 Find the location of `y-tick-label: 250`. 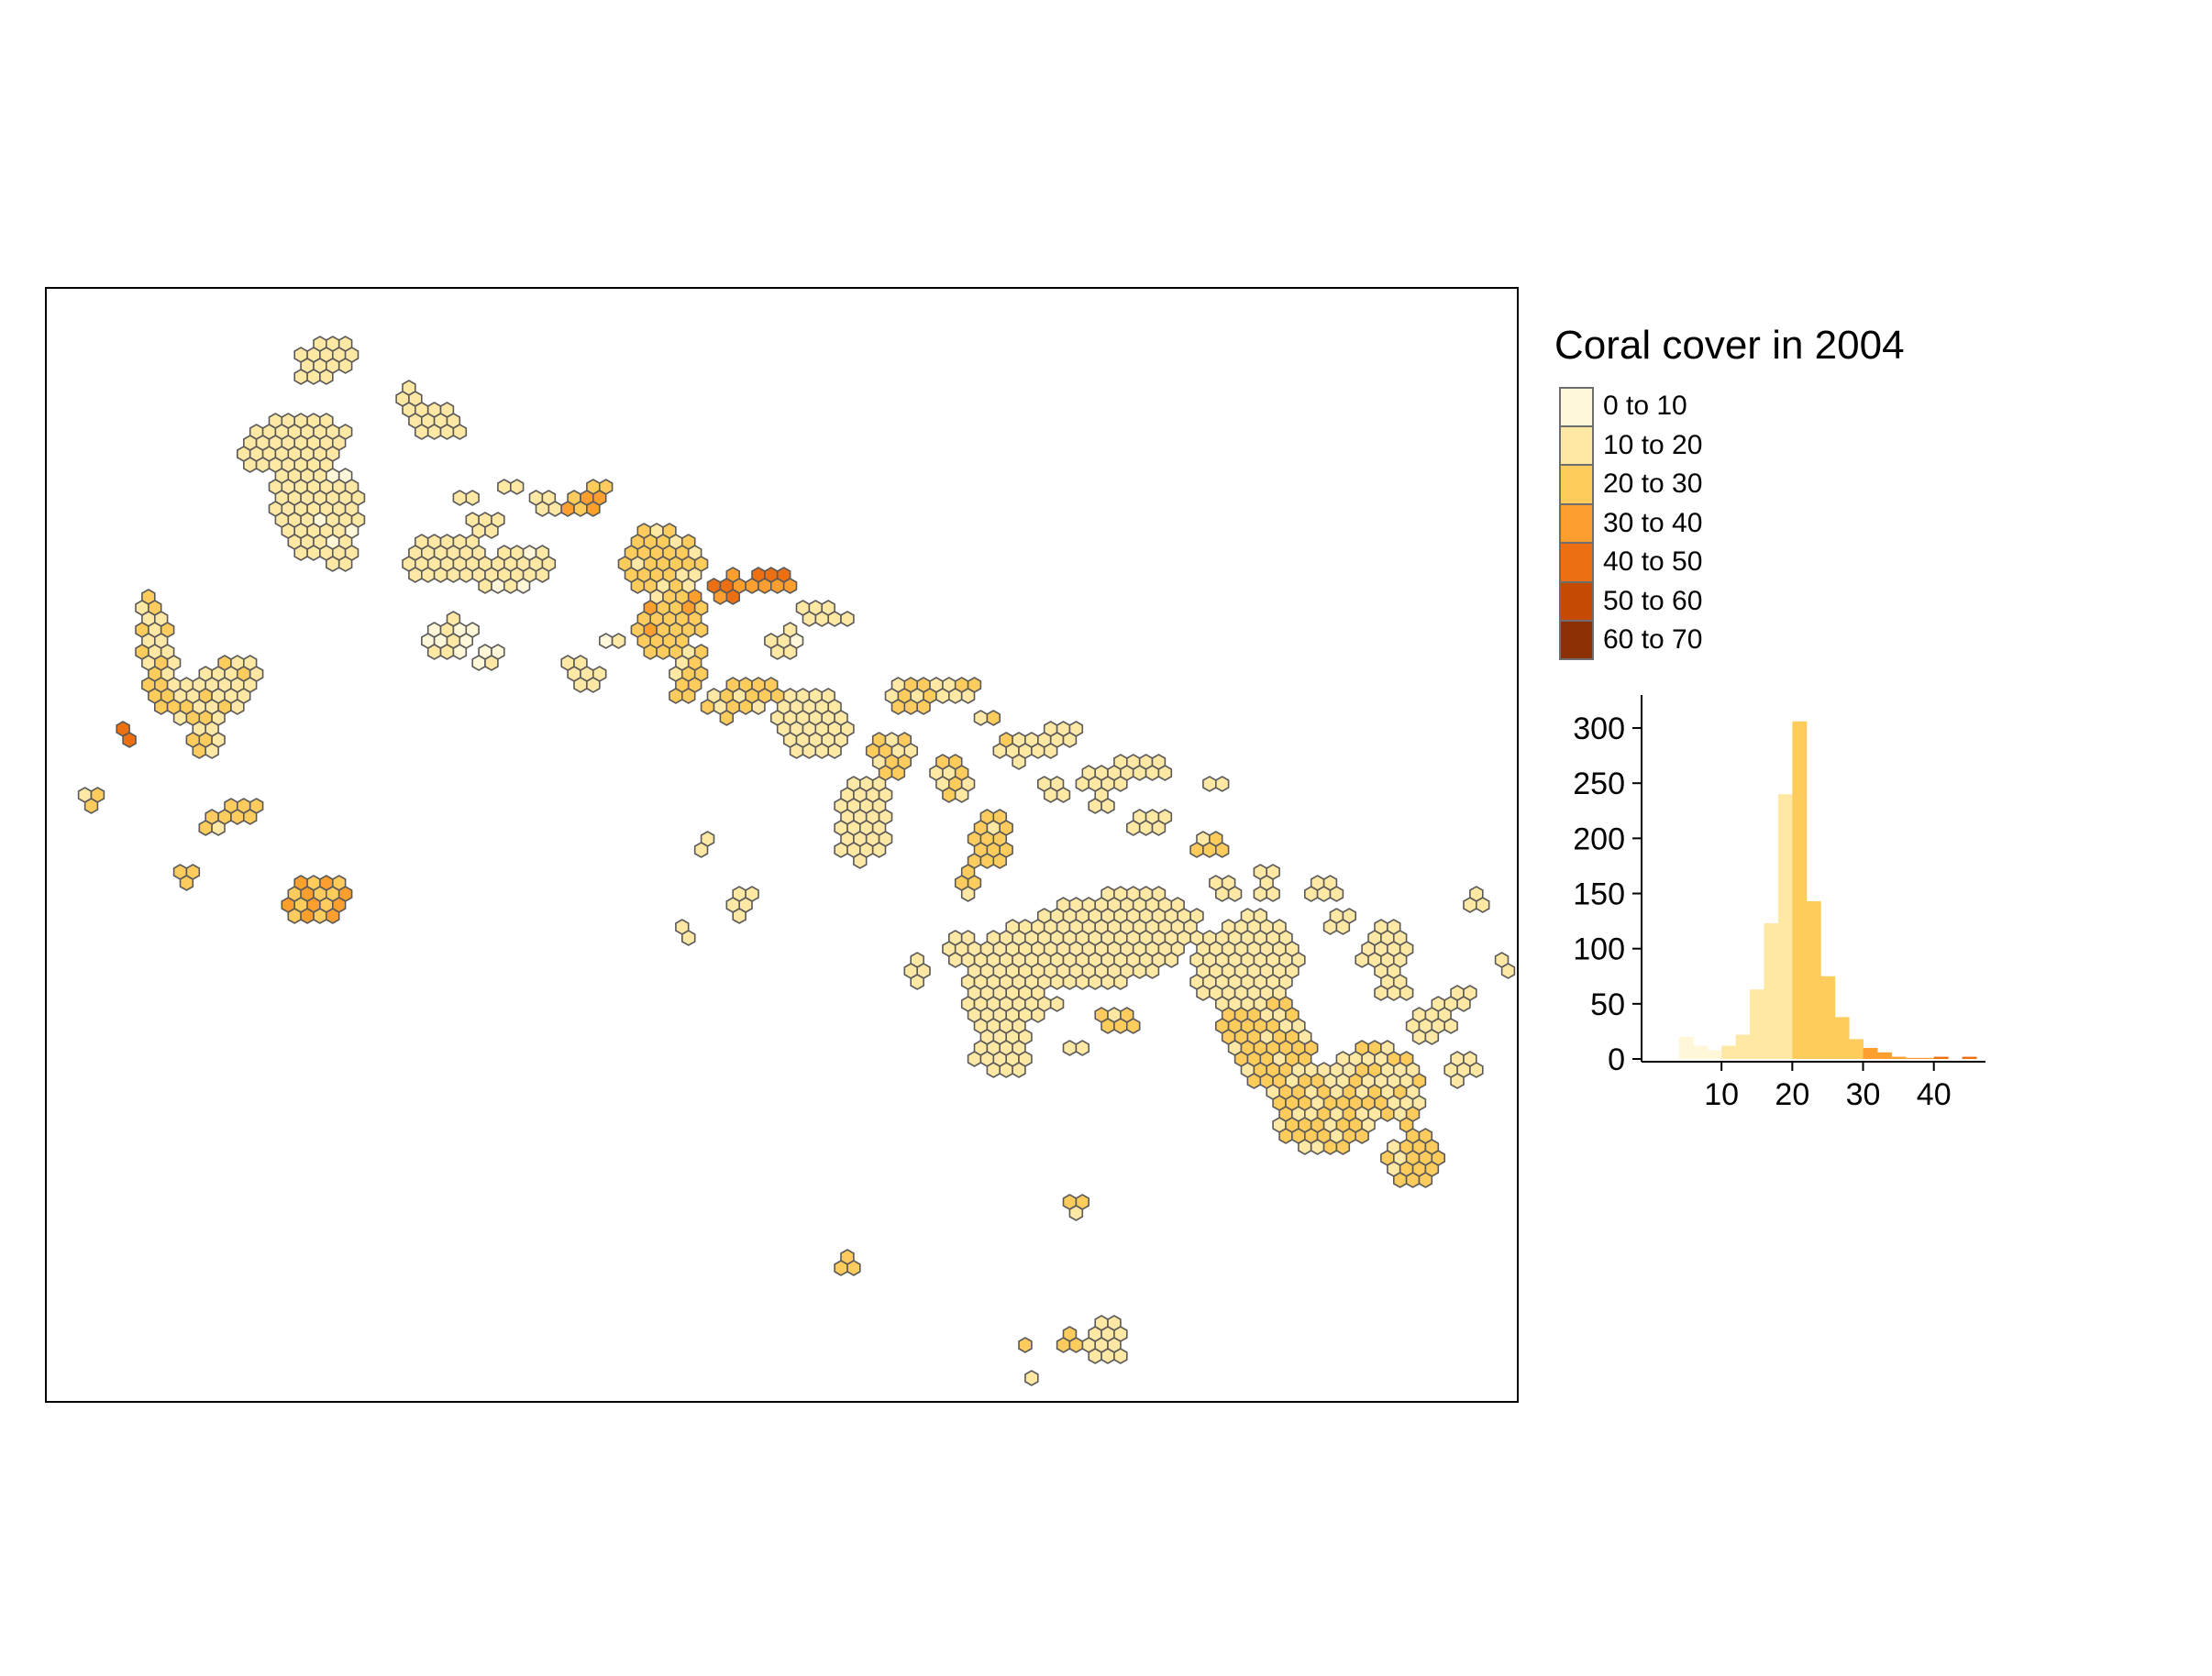

y-tick-label: 250 is located at coordinates (1599, 784).